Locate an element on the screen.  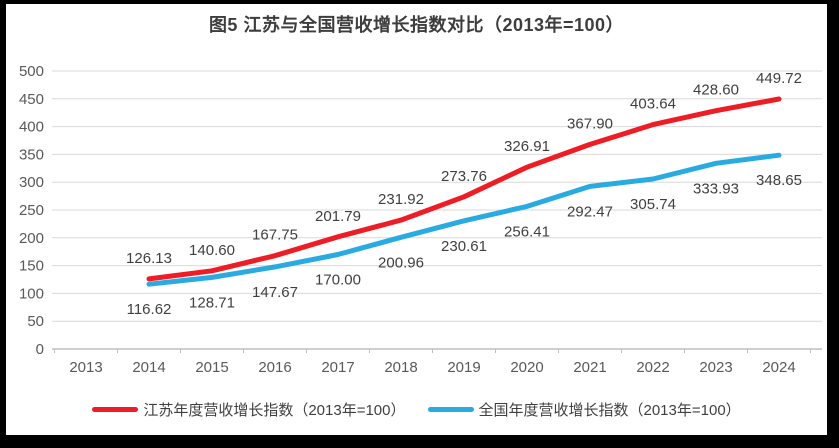
legend-item-jiangsu: 江苏年度营收增长指数（2013年=100） is located at coordinates (249, 409).